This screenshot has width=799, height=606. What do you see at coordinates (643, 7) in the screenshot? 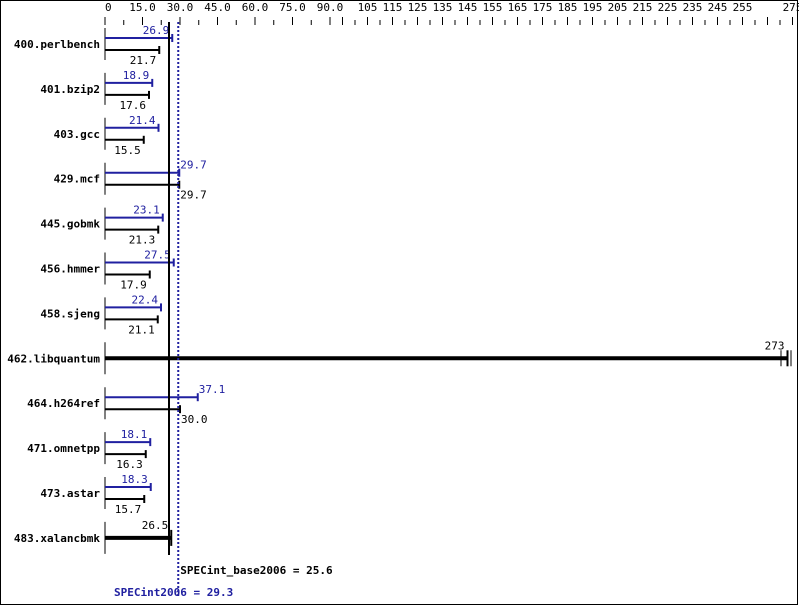
I see `x-tick-label: 215` at bounding box center [643, 7].